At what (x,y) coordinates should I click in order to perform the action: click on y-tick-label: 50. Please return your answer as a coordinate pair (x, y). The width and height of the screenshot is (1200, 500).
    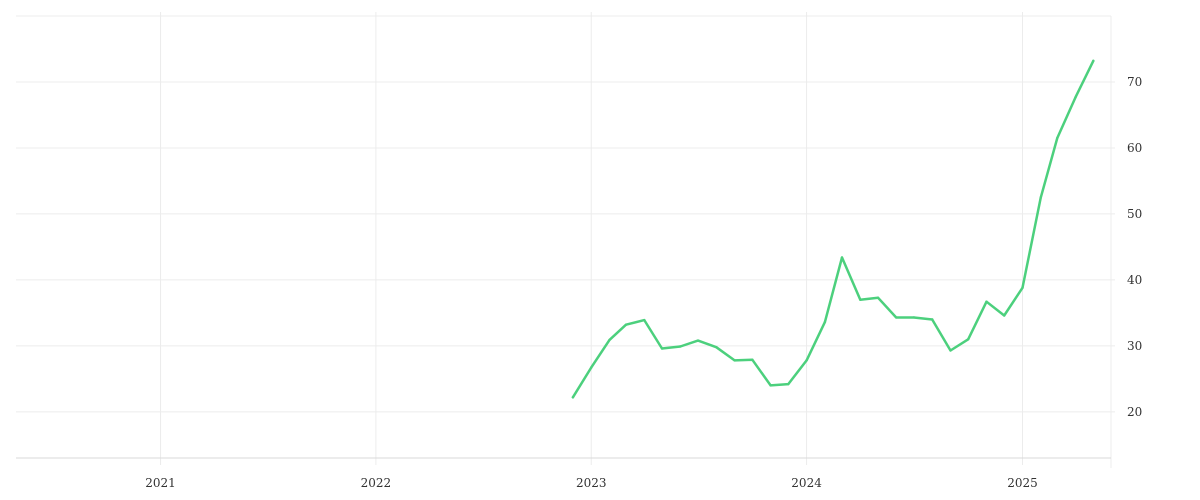
    Looking at the image, I should click on (1134, 214).